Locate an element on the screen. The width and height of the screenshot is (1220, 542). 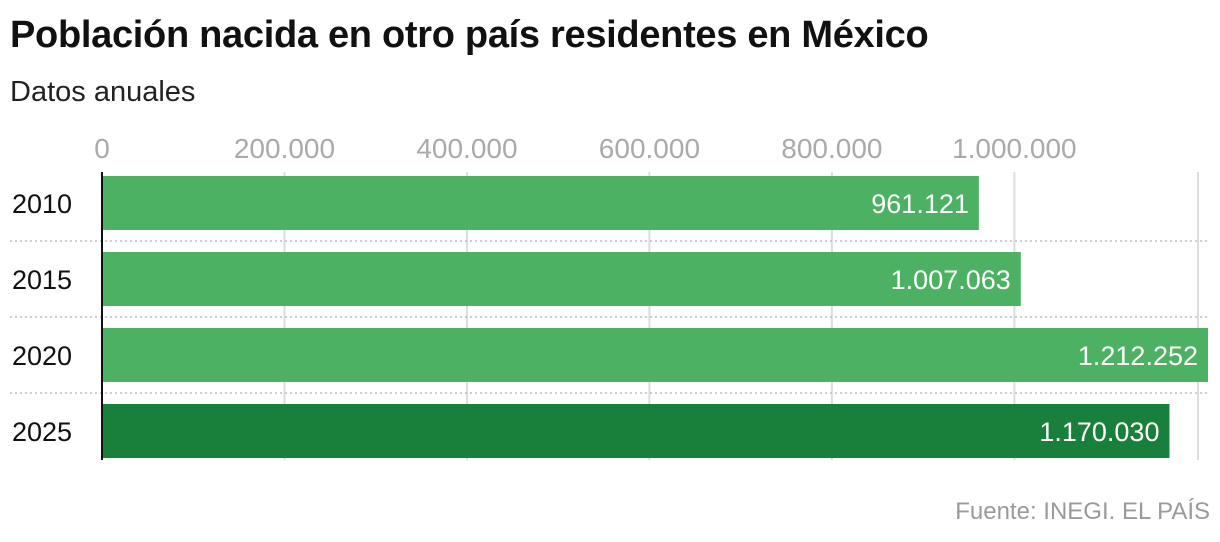
x-tick-label: 600.000 is located at coordinates (649, 148).